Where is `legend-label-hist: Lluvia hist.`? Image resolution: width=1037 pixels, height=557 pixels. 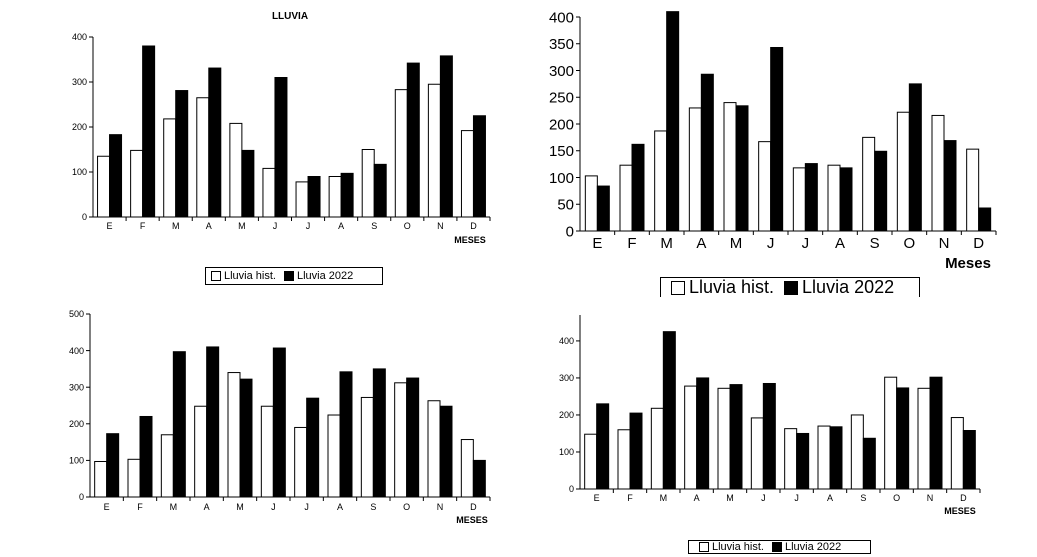 legend-label-hist: Lluvia hist. is located at coordinates (738, 547).